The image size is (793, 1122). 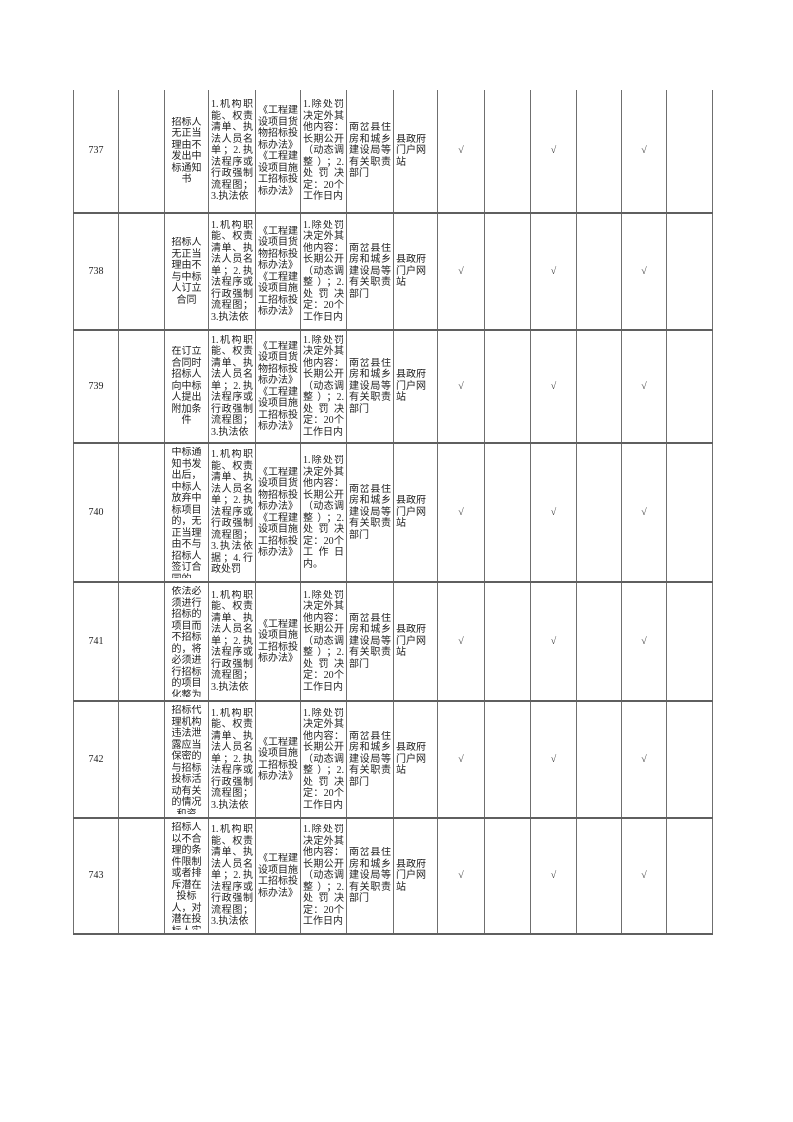 I want to click on power-name-cell: 招标人以不合理的条件限制或者排斥潜在投标人，对潜在投标人实行歧视待遇，强制要求投, so click(x=186, y=876).